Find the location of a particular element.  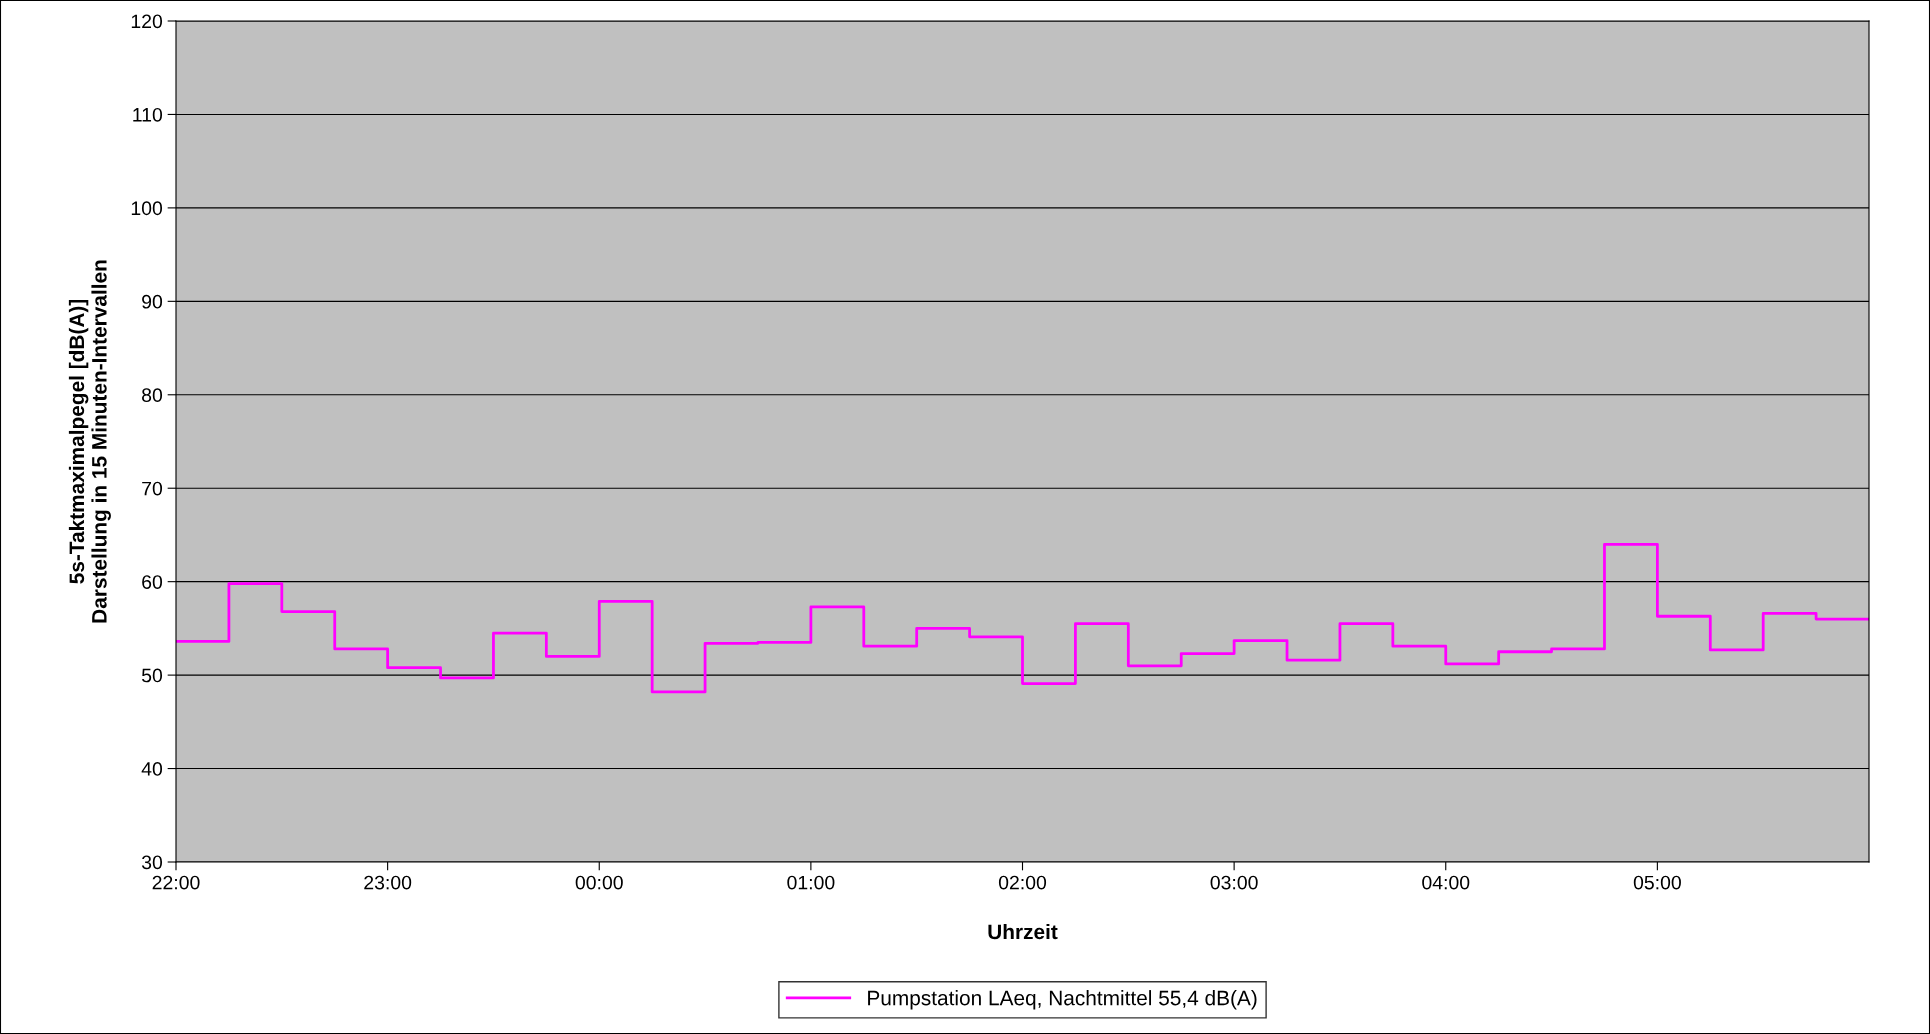

y-axis-title: 5s-Taktmaximalpegel [dB(A)] Darstellung in 15 Minuten-Intervallen is located at coordinates (89, 441).